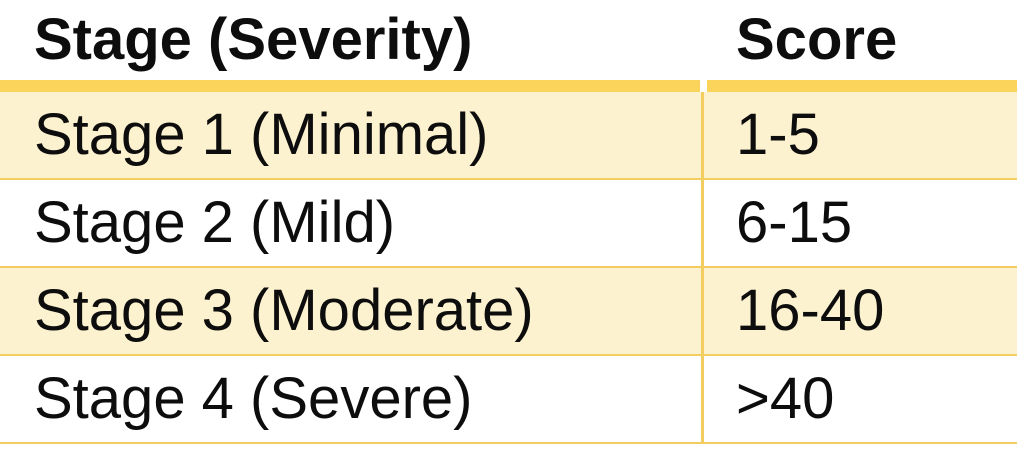 The image size is (1023, 453). What do you see at coordinates (810, 310) in the screenshot?
I see `score-cell: 16-40` at bounding box center [810, 310].